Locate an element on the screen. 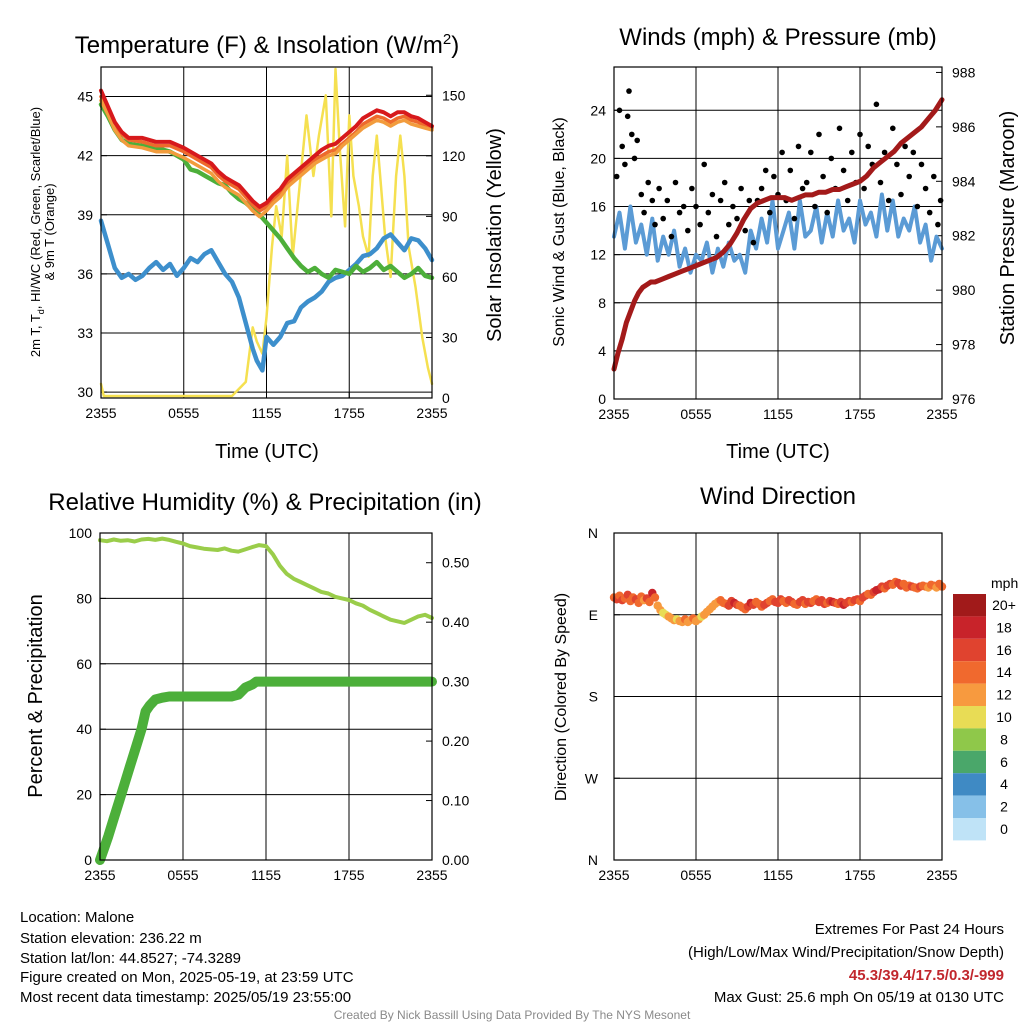 The width and height of the screenshot is (1024, 1024). pressure-line is located at coordinates (778, 234).